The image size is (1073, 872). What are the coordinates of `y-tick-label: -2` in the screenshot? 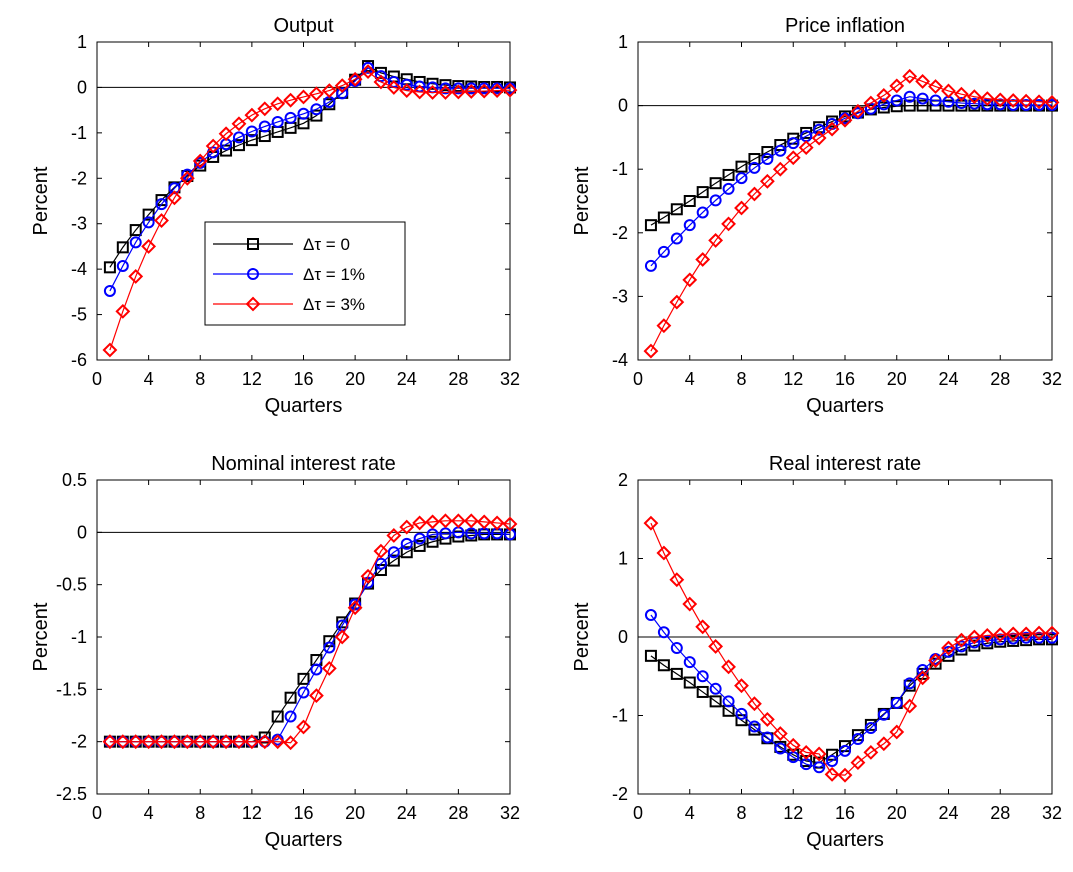 It's located at (79, 178).